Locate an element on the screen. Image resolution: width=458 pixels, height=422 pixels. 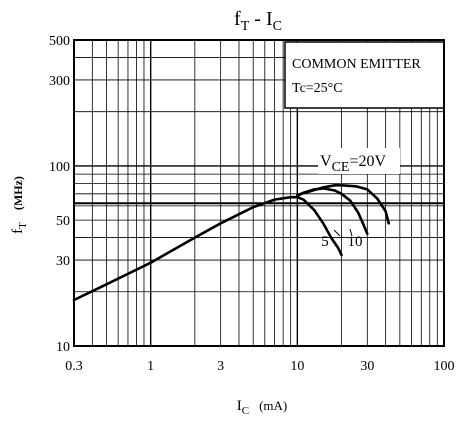
y-tick-label: 300 is located at coordinates (59, 81).